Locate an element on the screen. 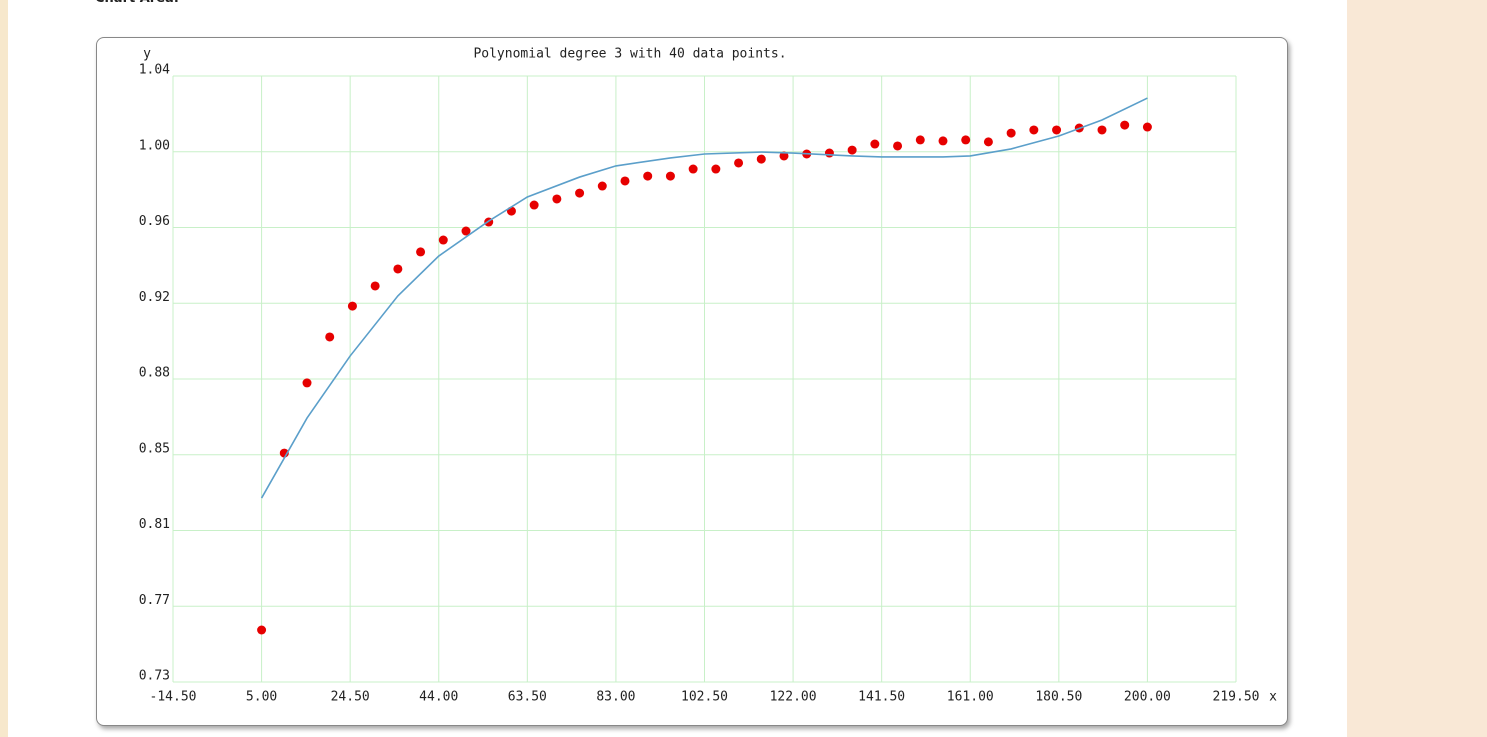 The height and width of the screenshot is (737, 1487). y-axis-label: y is located at coordinates (147, 54).